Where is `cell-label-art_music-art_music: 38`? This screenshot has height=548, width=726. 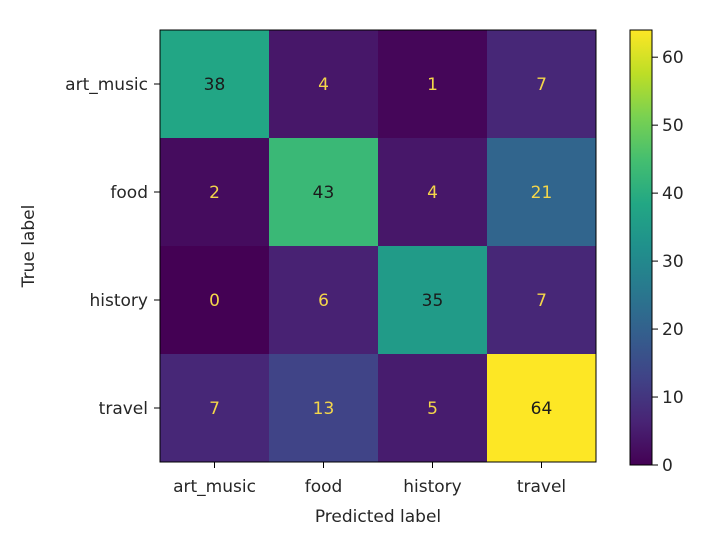 cell-label-art_music-art_music: 38 is located at coordinates (215, 85).